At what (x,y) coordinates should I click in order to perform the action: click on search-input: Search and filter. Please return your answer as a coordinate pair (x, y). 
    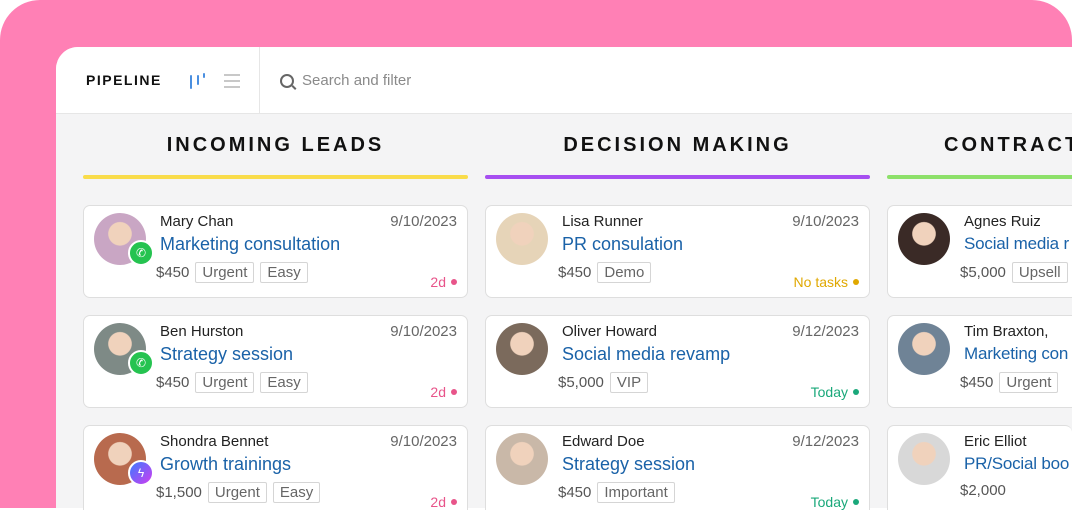
    Looking at the image, I should click on (345, 80).